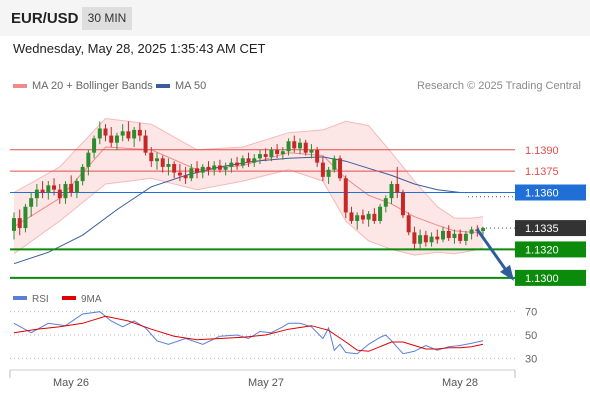 The width and height of the screenshot is (590, 400). I want to click on level-badge-1.1360, so click(550, 192).